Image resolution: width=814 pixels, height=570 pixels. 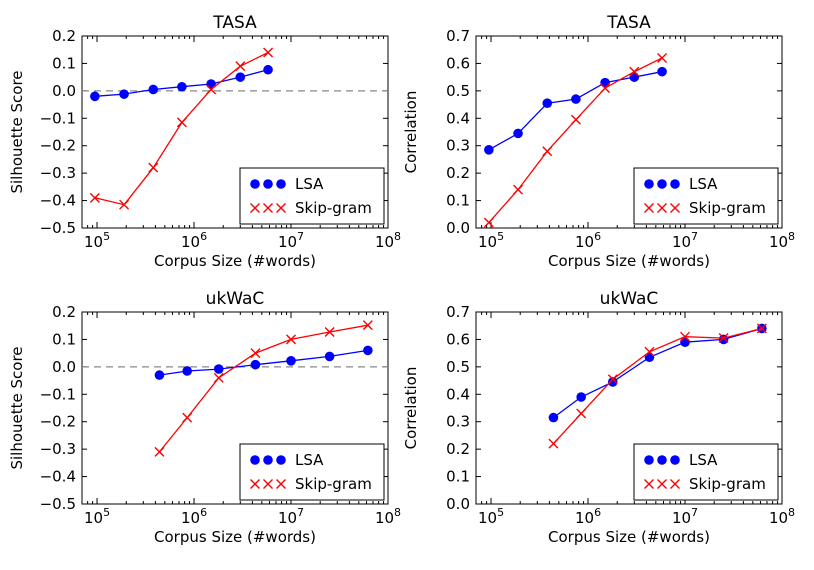 What do you see at coordinates (333, 484) in the screenshot?
I see `legend-label: Skip-gram` at bounding box center [333, 484].